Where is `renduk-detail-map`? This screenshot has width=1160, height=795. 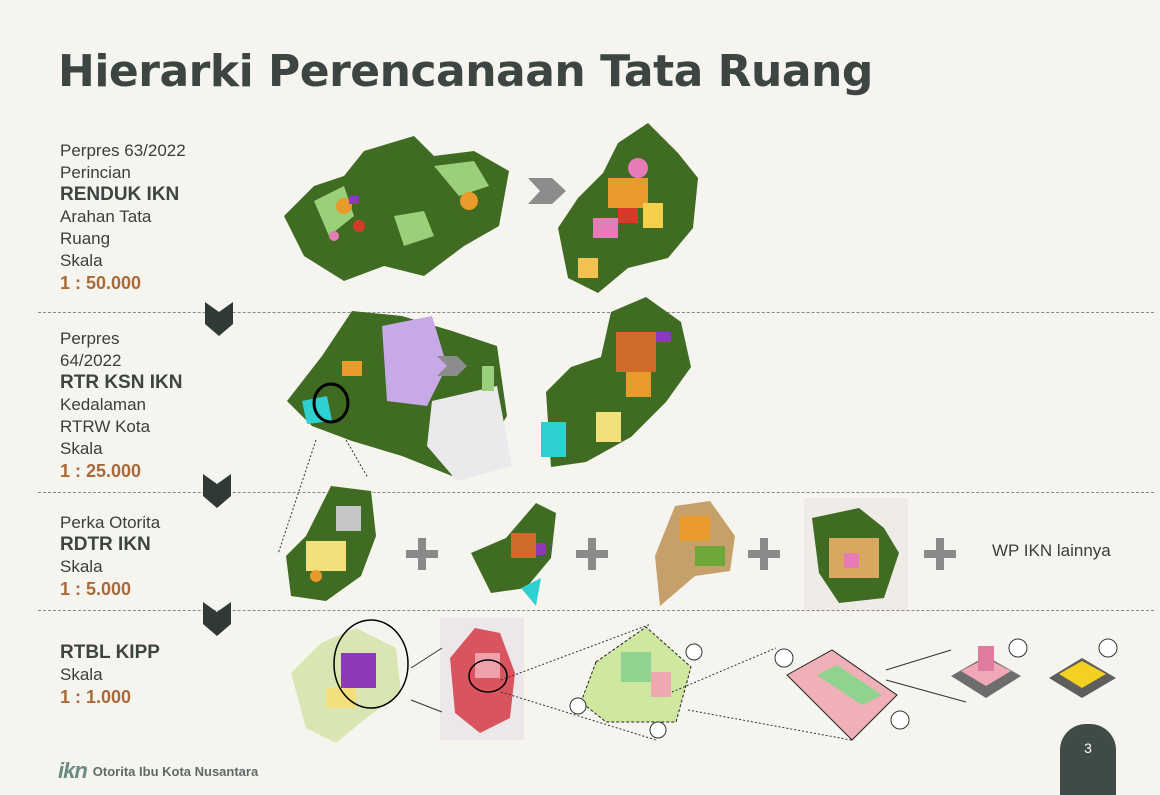
renduk-detail-map is located at coordinates (628, 208).